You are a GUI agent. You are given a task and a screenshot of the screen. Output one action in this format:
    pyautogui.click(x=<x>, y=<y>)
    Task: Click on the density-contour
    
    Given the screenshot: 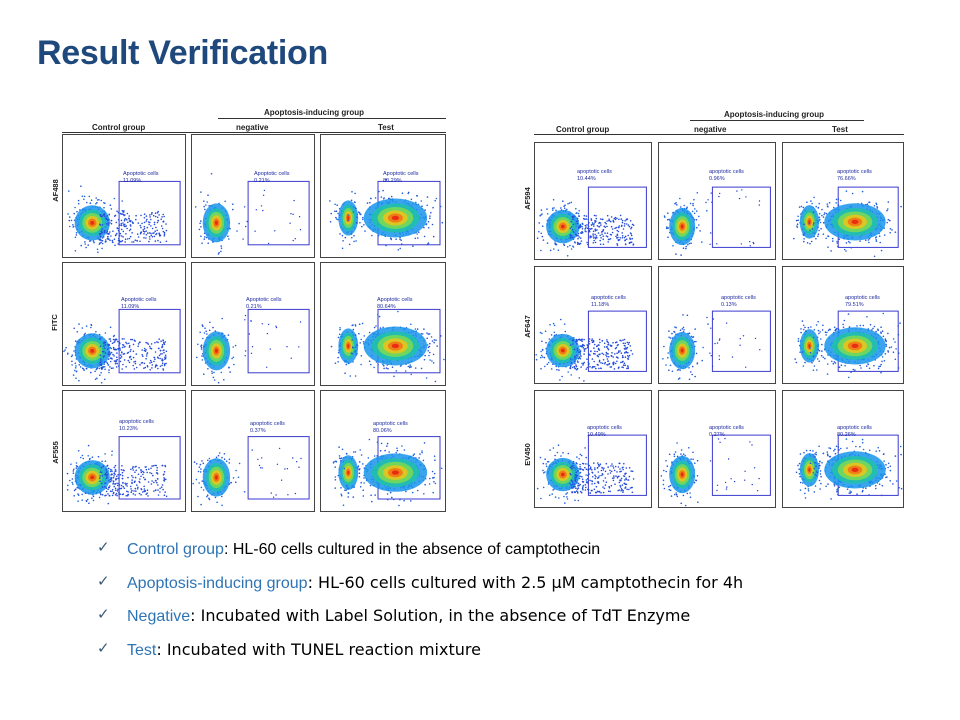 What is the action you would take?
    pyautogui.click(x=348, y=217)
    